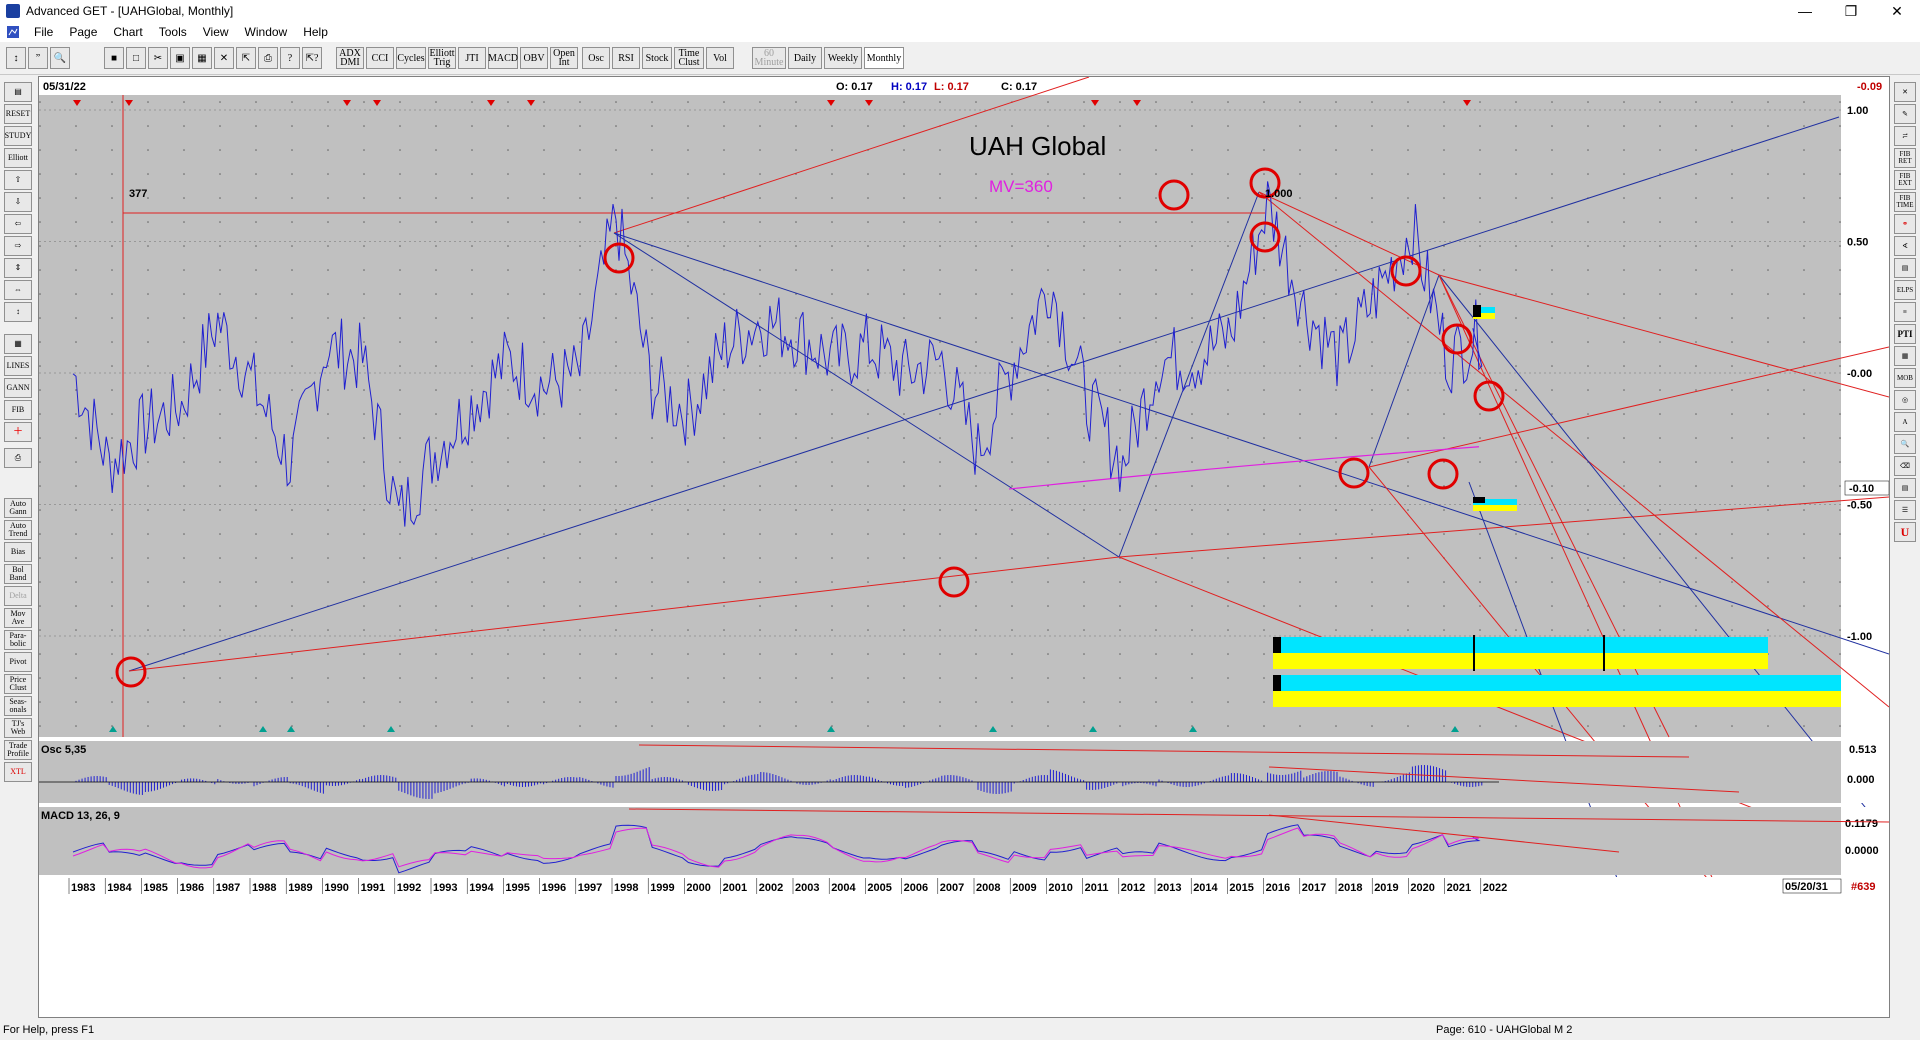  Describe the element at coordinates (136, 58) in the screenshot. I see `copy-icon: □` at that location.